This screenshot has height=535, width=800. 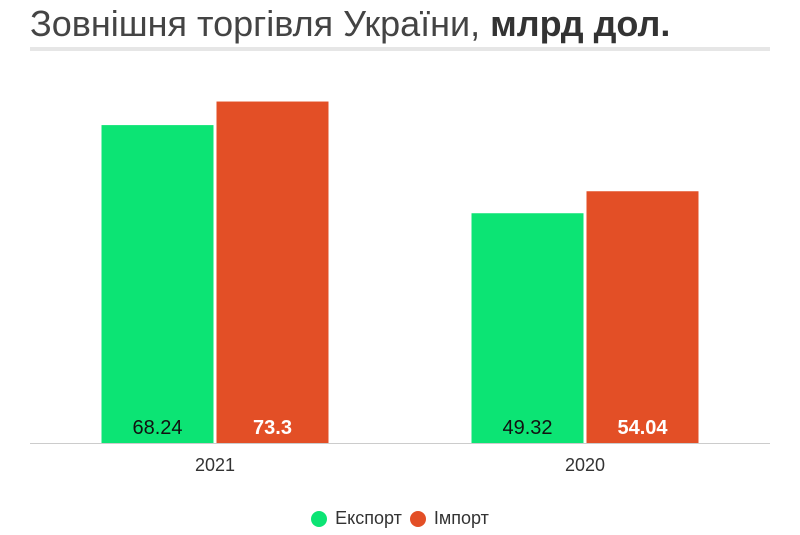 I want to click on title-divider, so click(x=400, y=49).